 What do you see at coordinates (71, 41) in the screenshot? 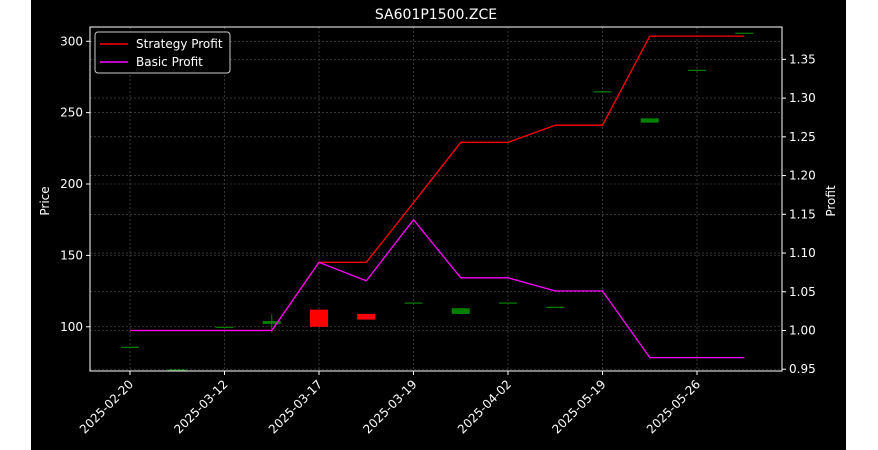
I see `left-tick-label: 300` at bounding box center [71, 41].